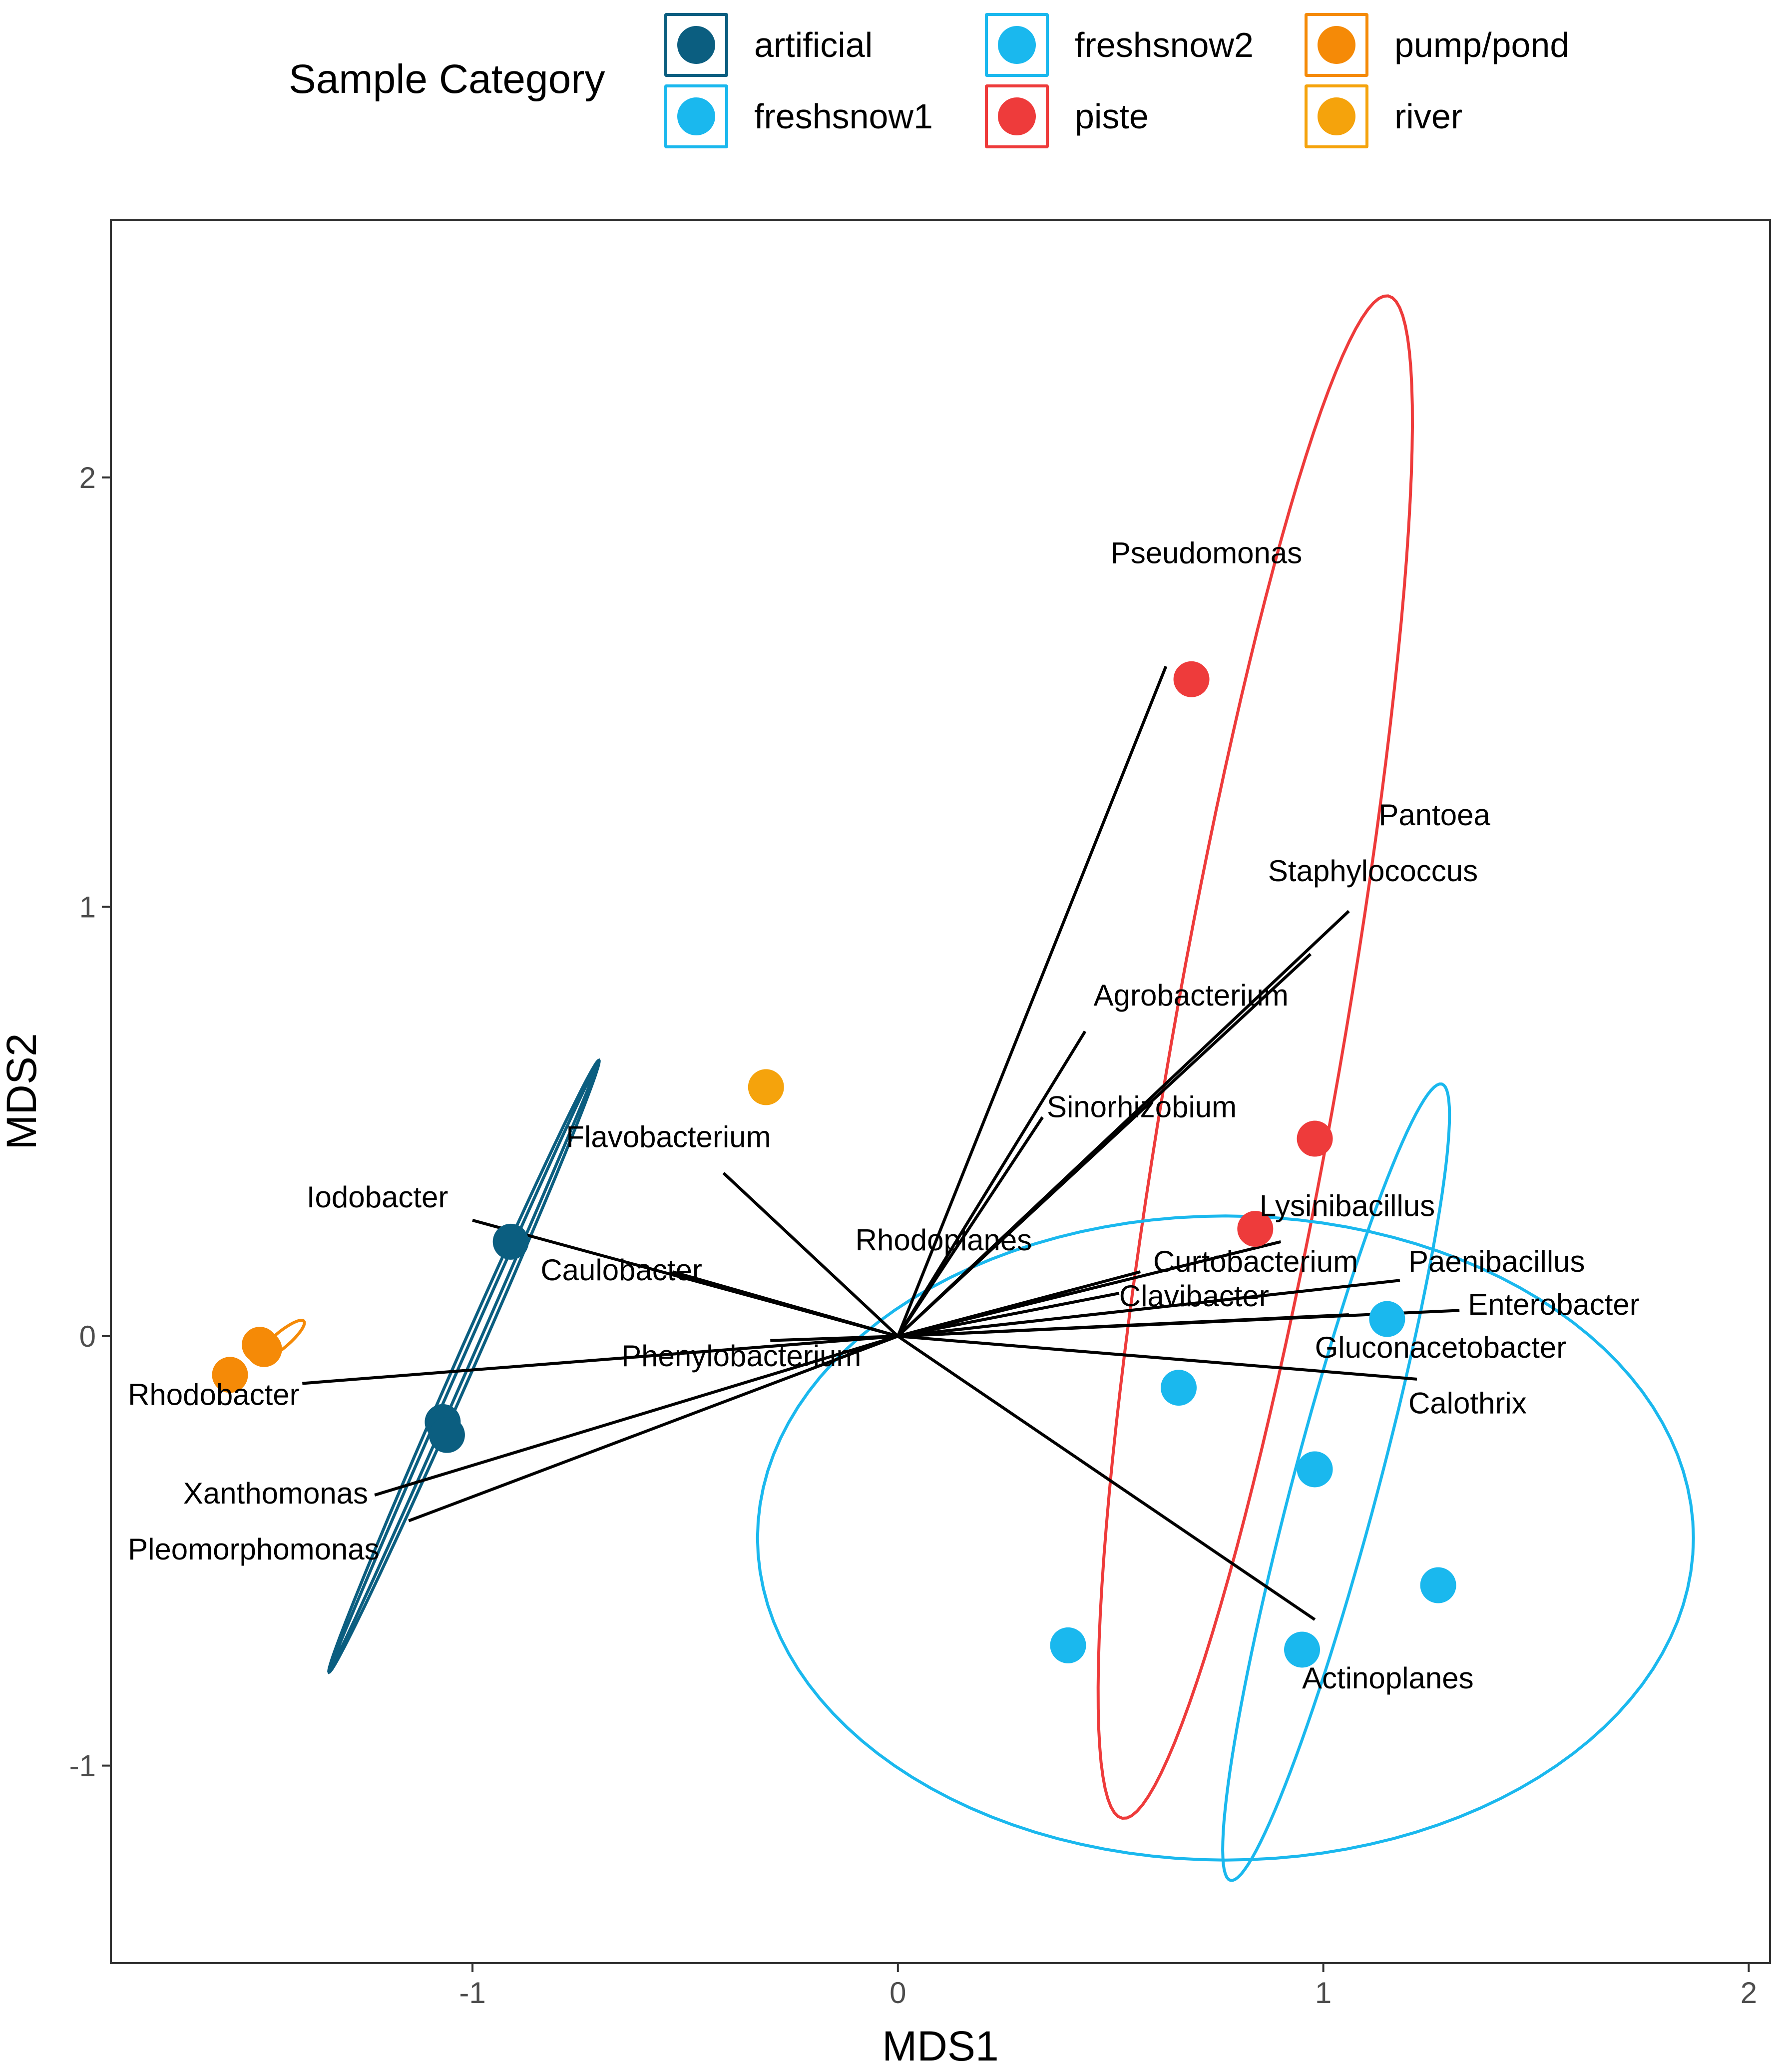  I want to click on y-tick-label: -1, so click(82, 1766).